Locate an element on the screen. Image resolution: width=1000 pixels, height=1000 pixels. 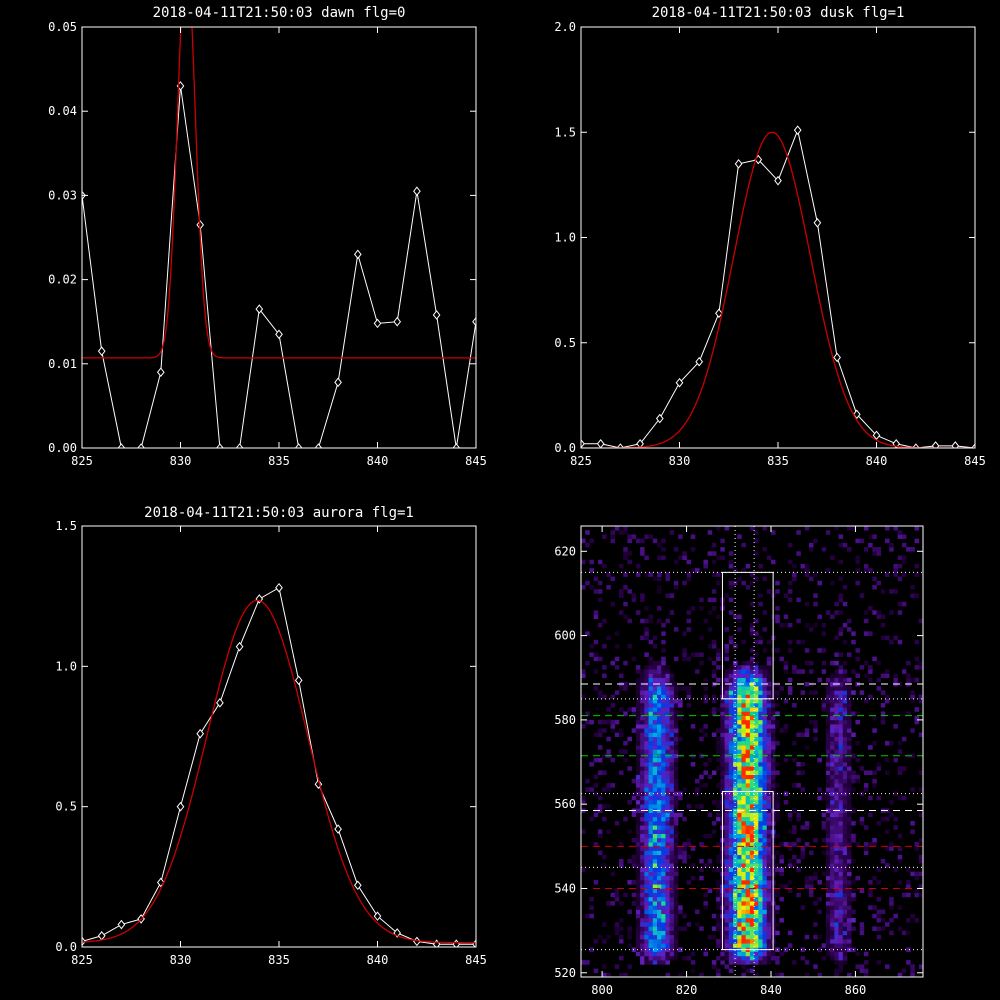
aurora-ytick-label: 1.0 is located at coordinates (66, 666).